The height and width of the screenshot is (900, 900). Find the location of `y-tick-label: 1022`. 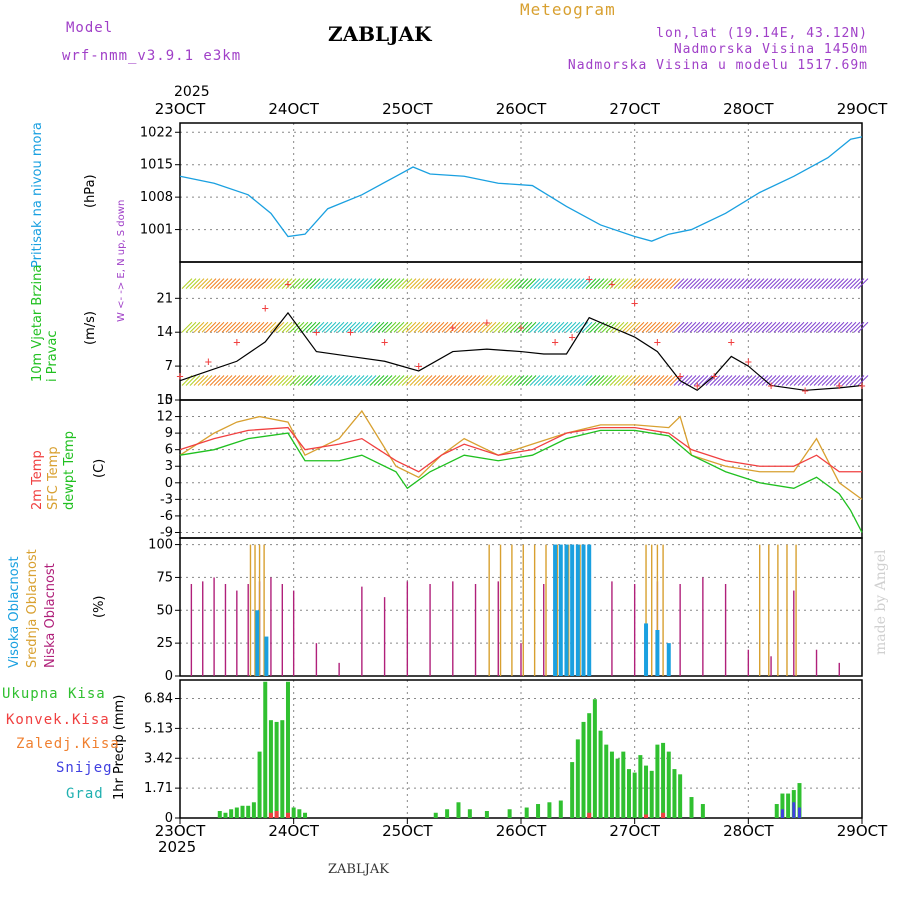

y-tick-label: 1022 is located at coordinates (156, 132).